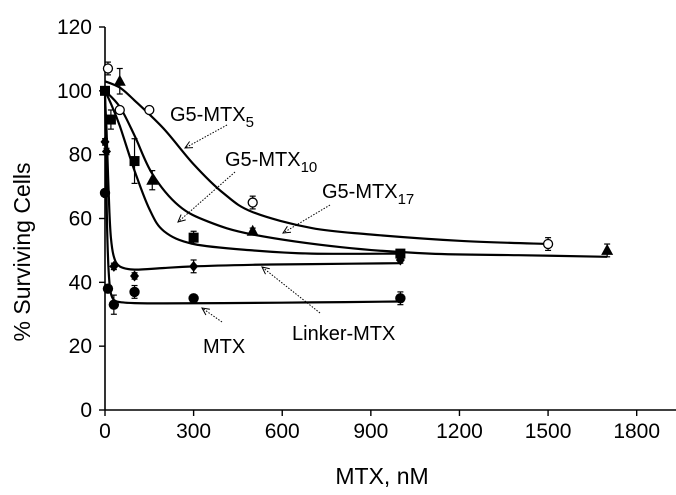 The width and height of the screenshot is (676, 495). What do you see at coordinates (80, 346) in the screenshot?
I see `y-tick-label: 20` at bounding box center [80, 346].